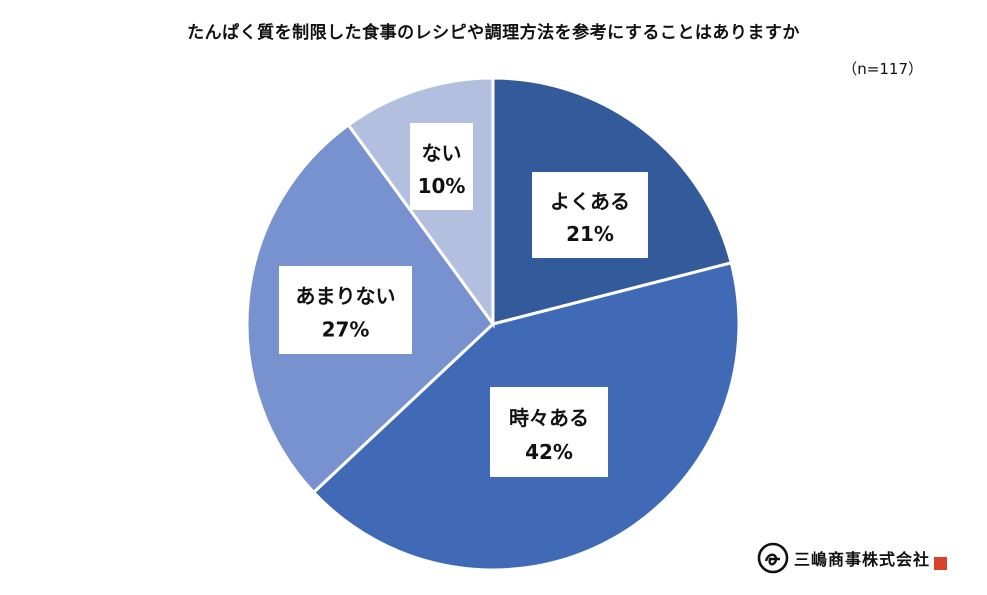 The image size is (987, 595). What do you see at coordinates (346, 330) in the screenshot?
I see `slice-value-label: 27%` at bounding box center [346, 330].